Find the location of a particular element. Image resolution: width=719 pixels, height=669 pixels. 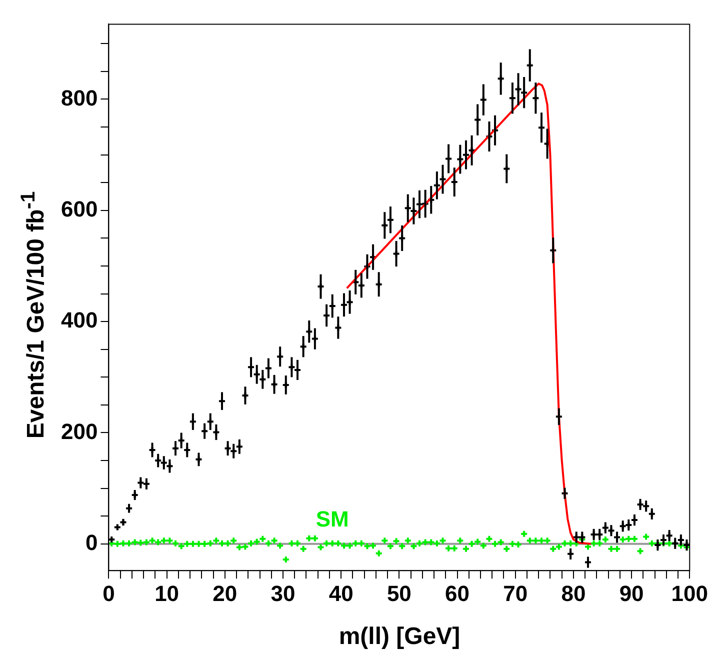

x-axis-title: m(ll) [GeV] is located at coordinates (400, 637).